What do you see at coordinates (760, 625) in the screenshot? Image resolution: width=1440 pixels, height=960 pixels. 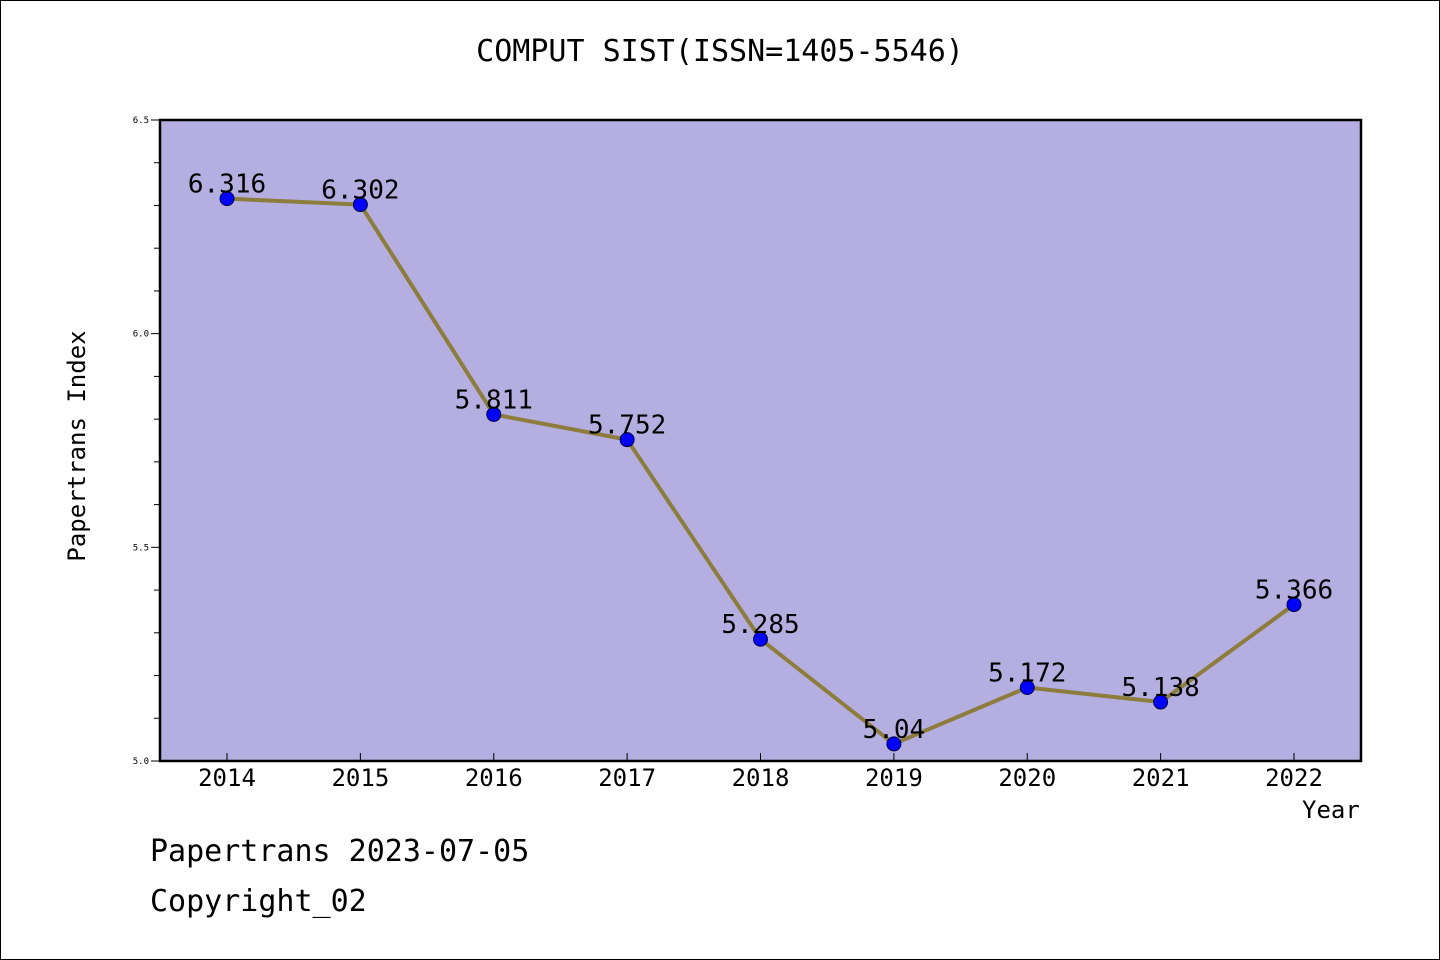 I see `data-label: 5.285` at bounding box center [760, 625].